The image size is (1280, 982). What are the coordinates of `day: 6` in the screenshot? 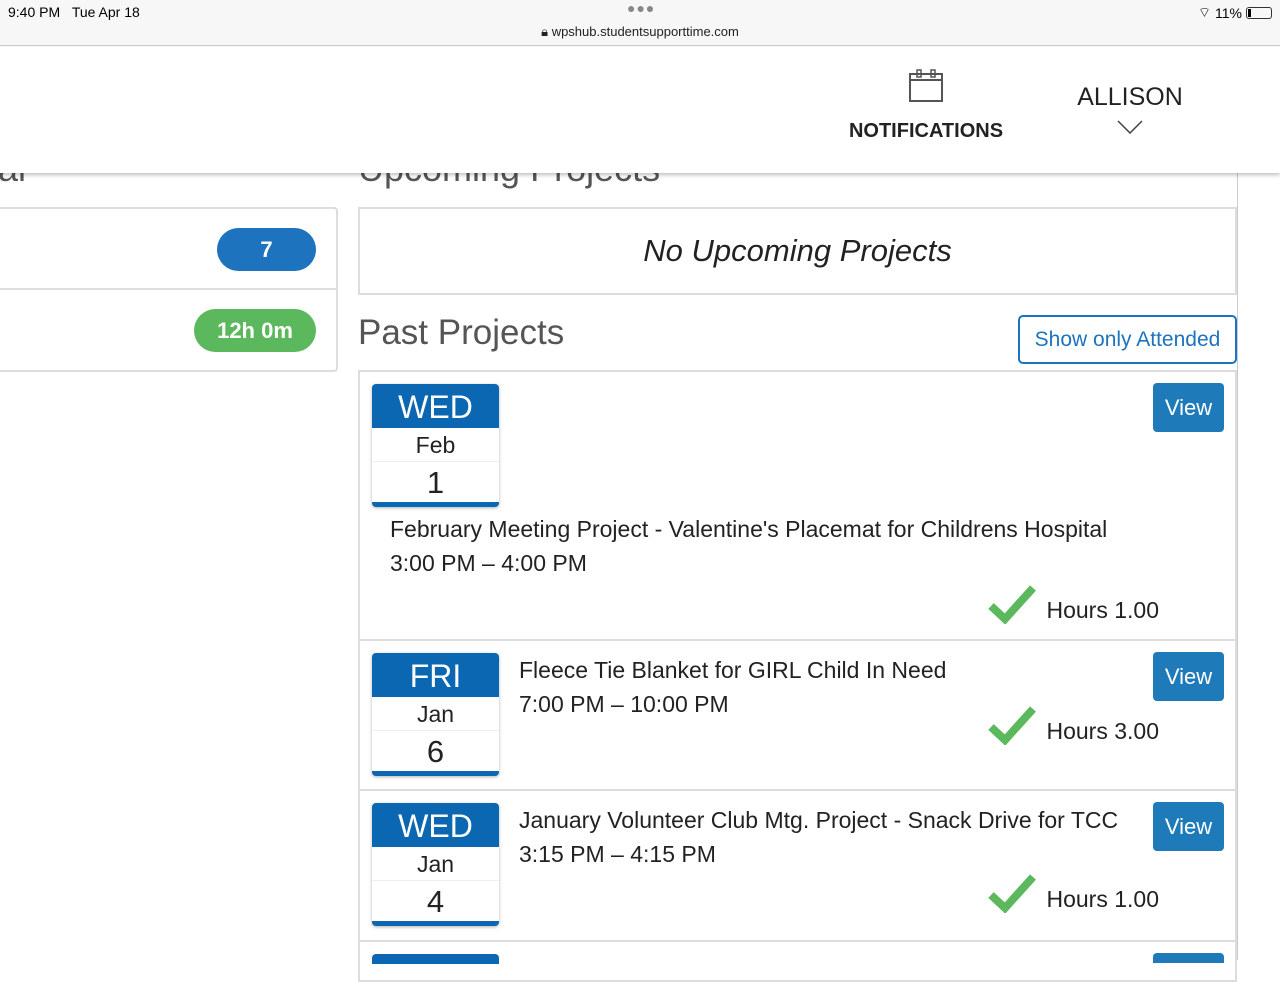 It's located at (435, 751).